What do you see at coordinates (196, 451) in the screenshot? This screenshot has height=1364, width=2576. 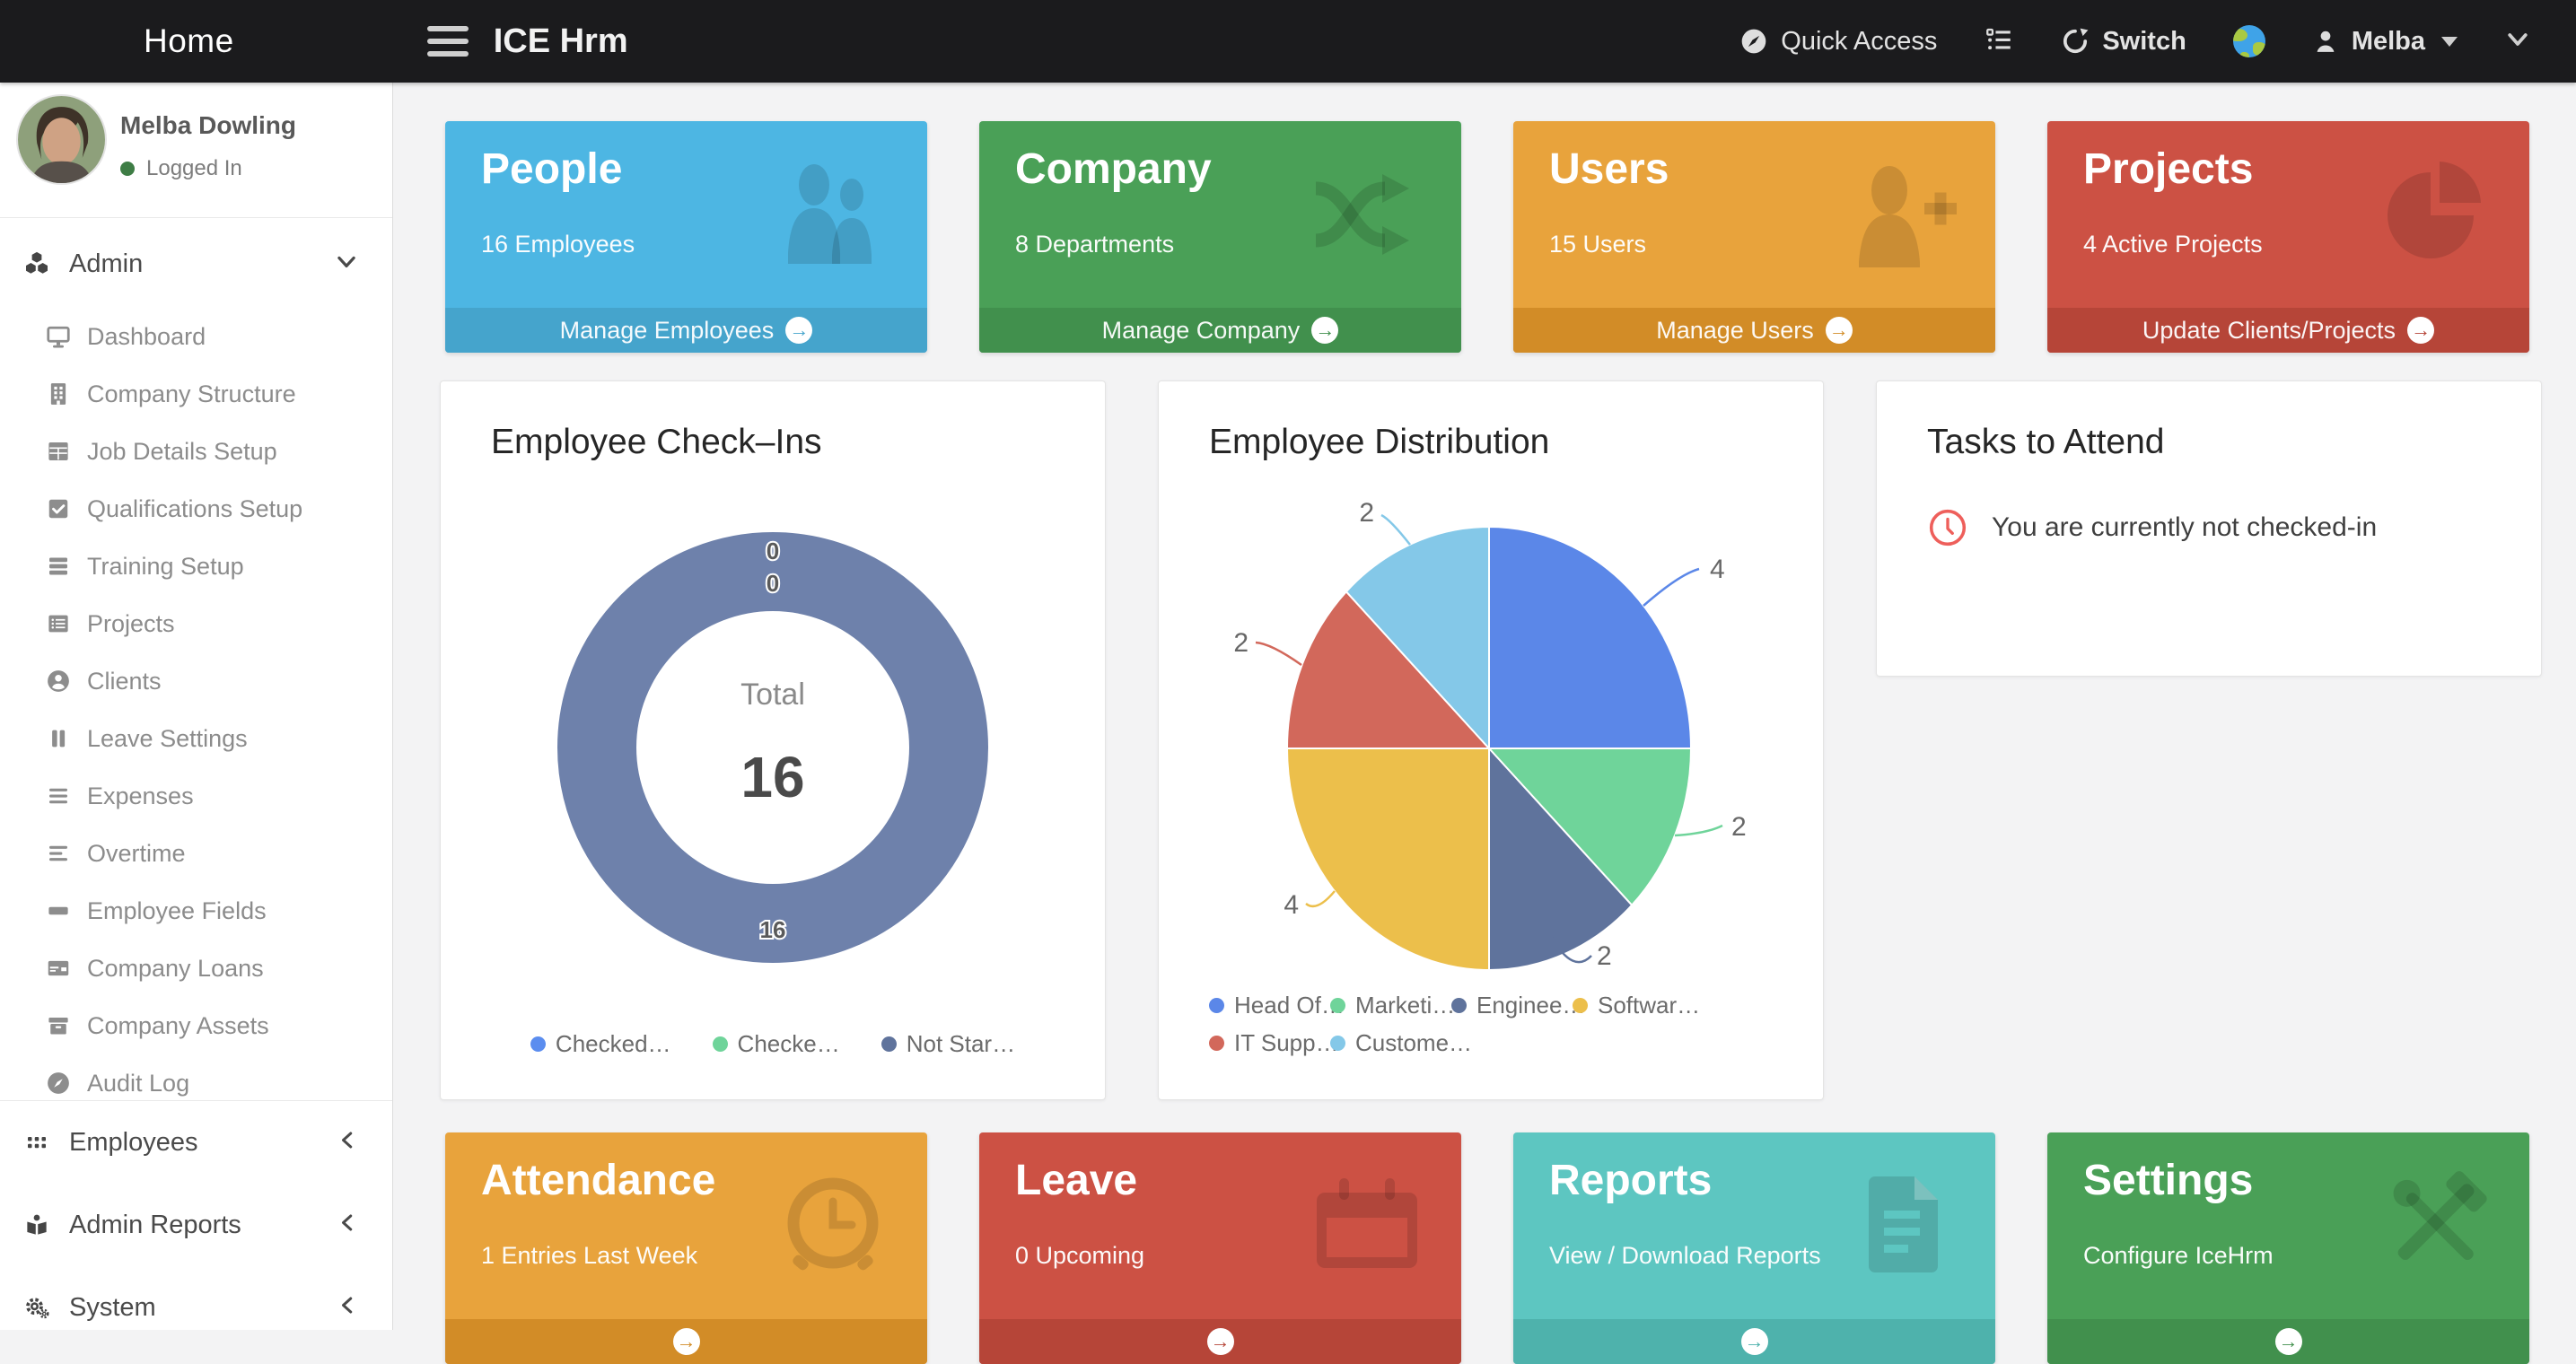 I see `sidebar-item-job-details-setup: Job Details Setup` at bounding box center [196, 451].